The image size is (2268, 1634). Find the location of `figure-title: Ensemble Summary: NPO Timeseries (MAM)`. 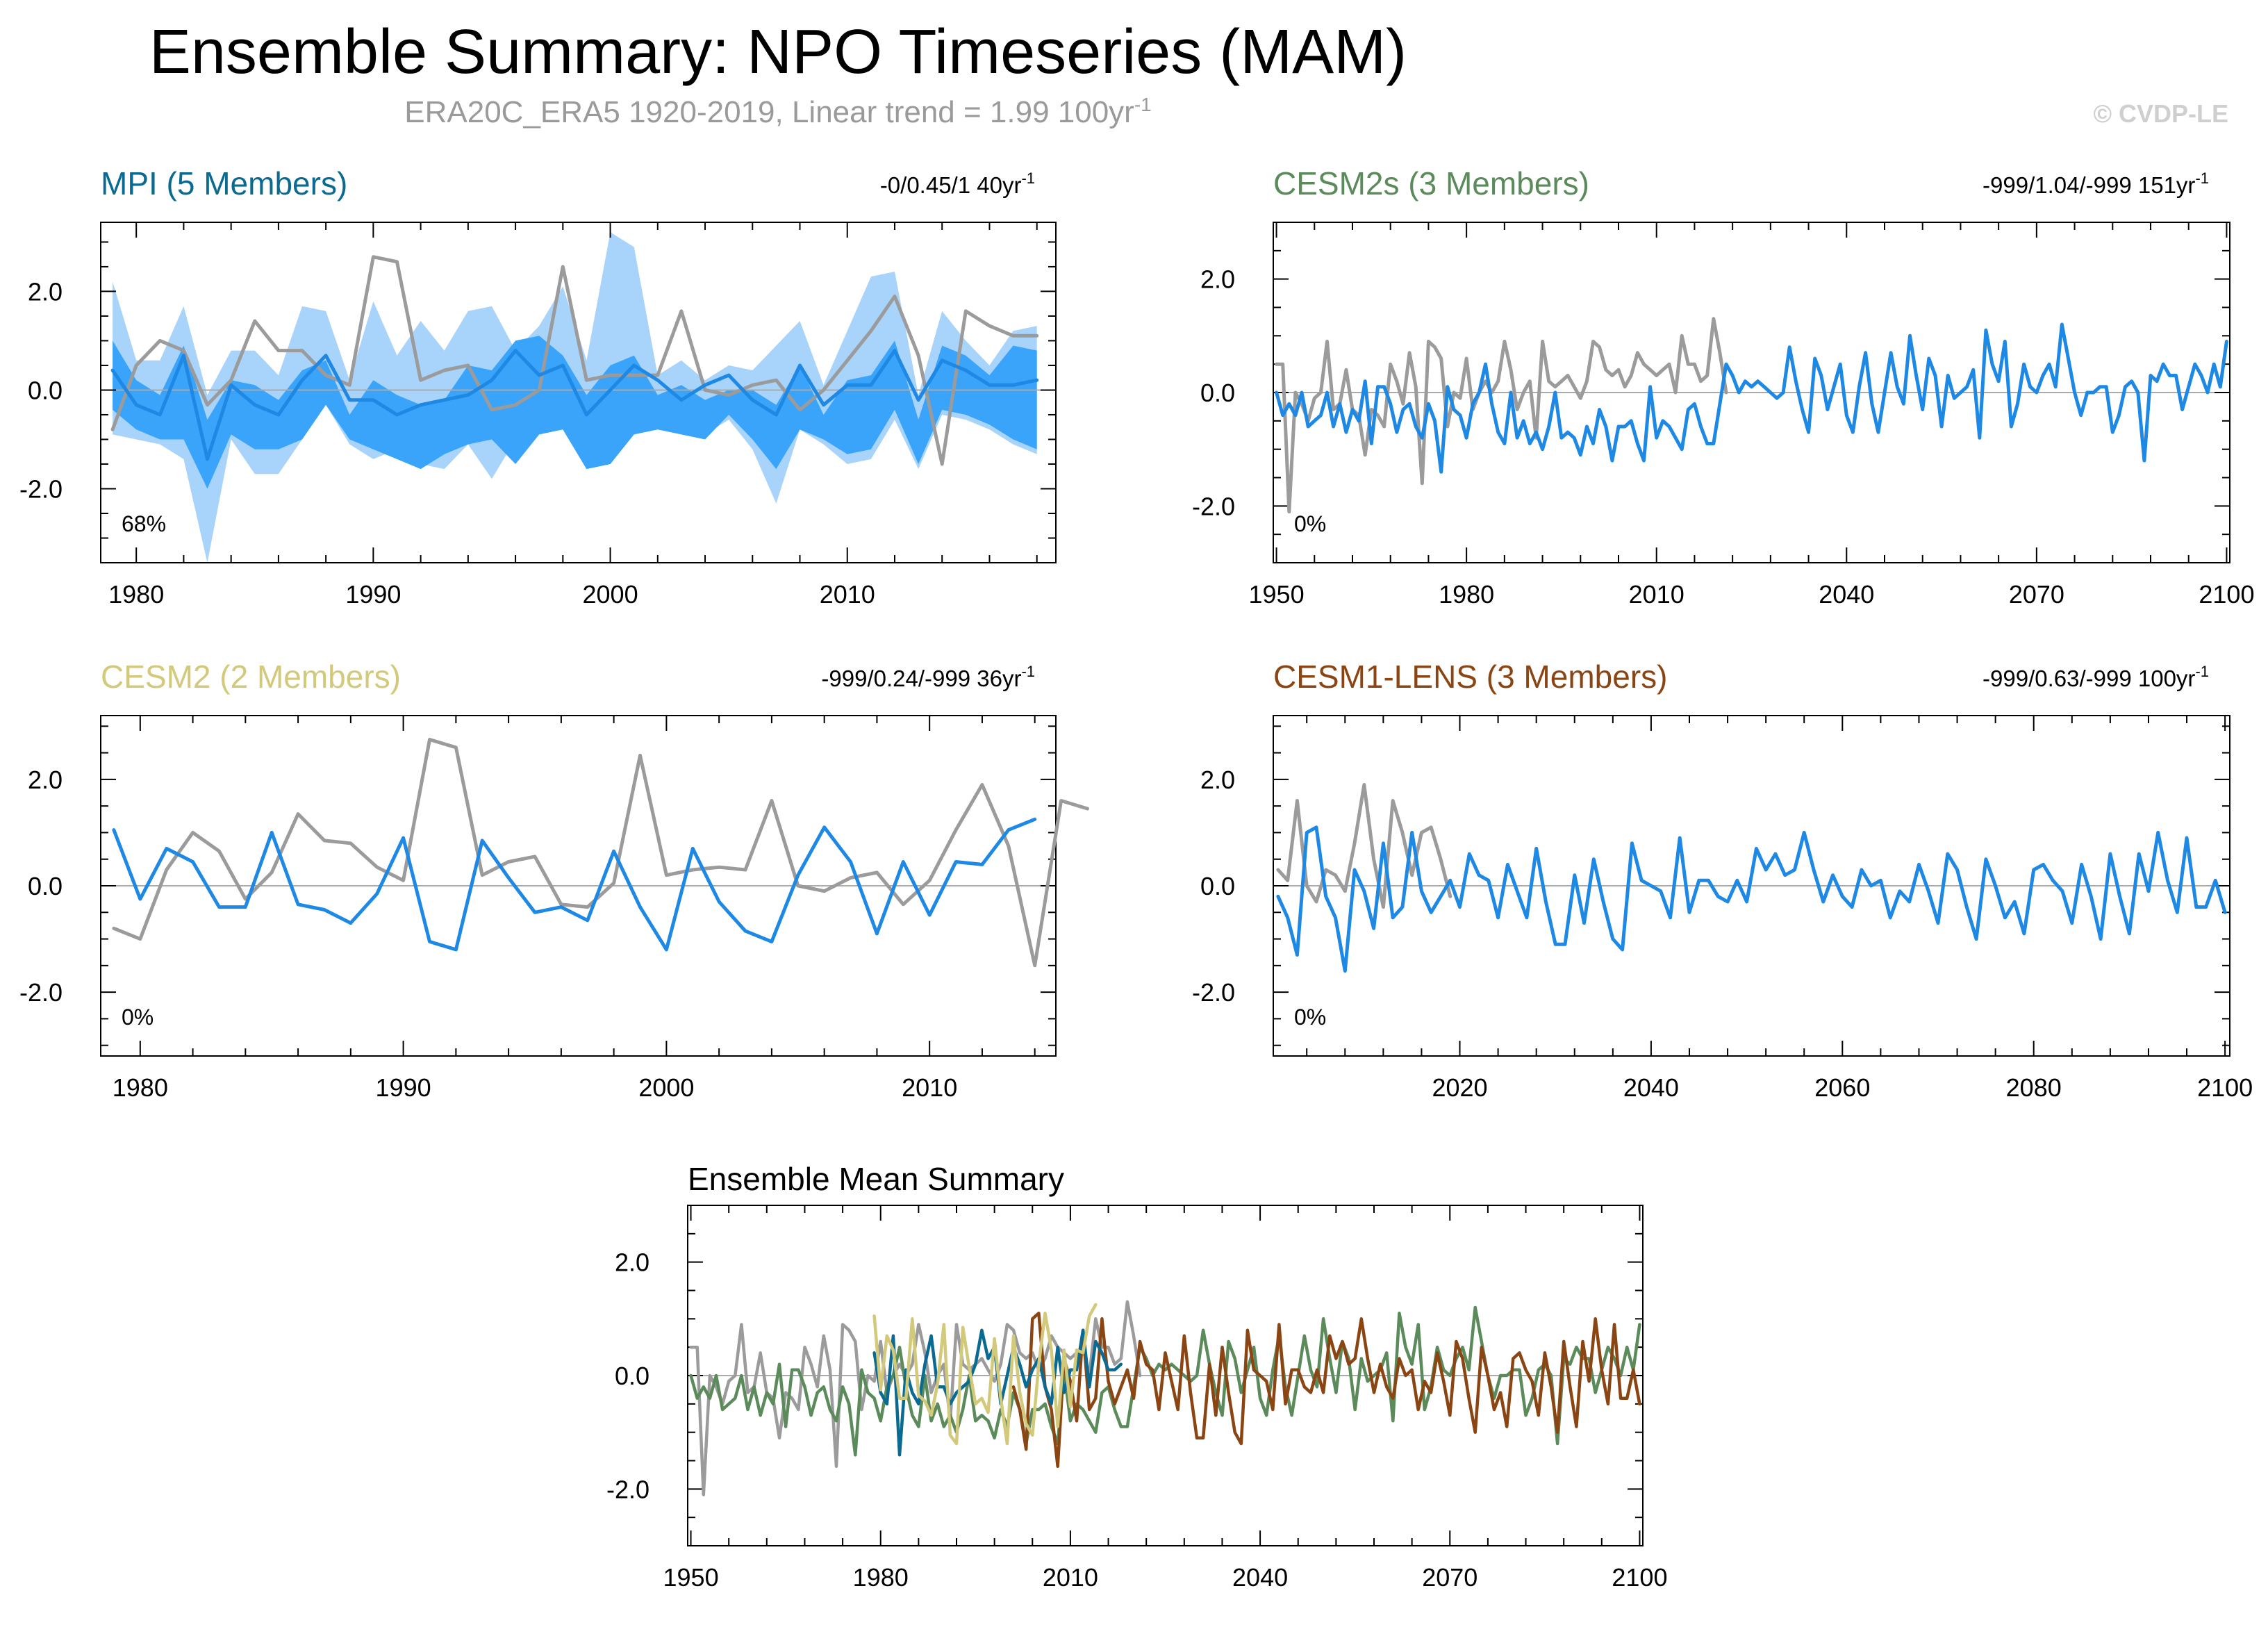

figure-title: Ensemble Summary: NPO Timeseries (MAM) is located at coordinates (778, 52).